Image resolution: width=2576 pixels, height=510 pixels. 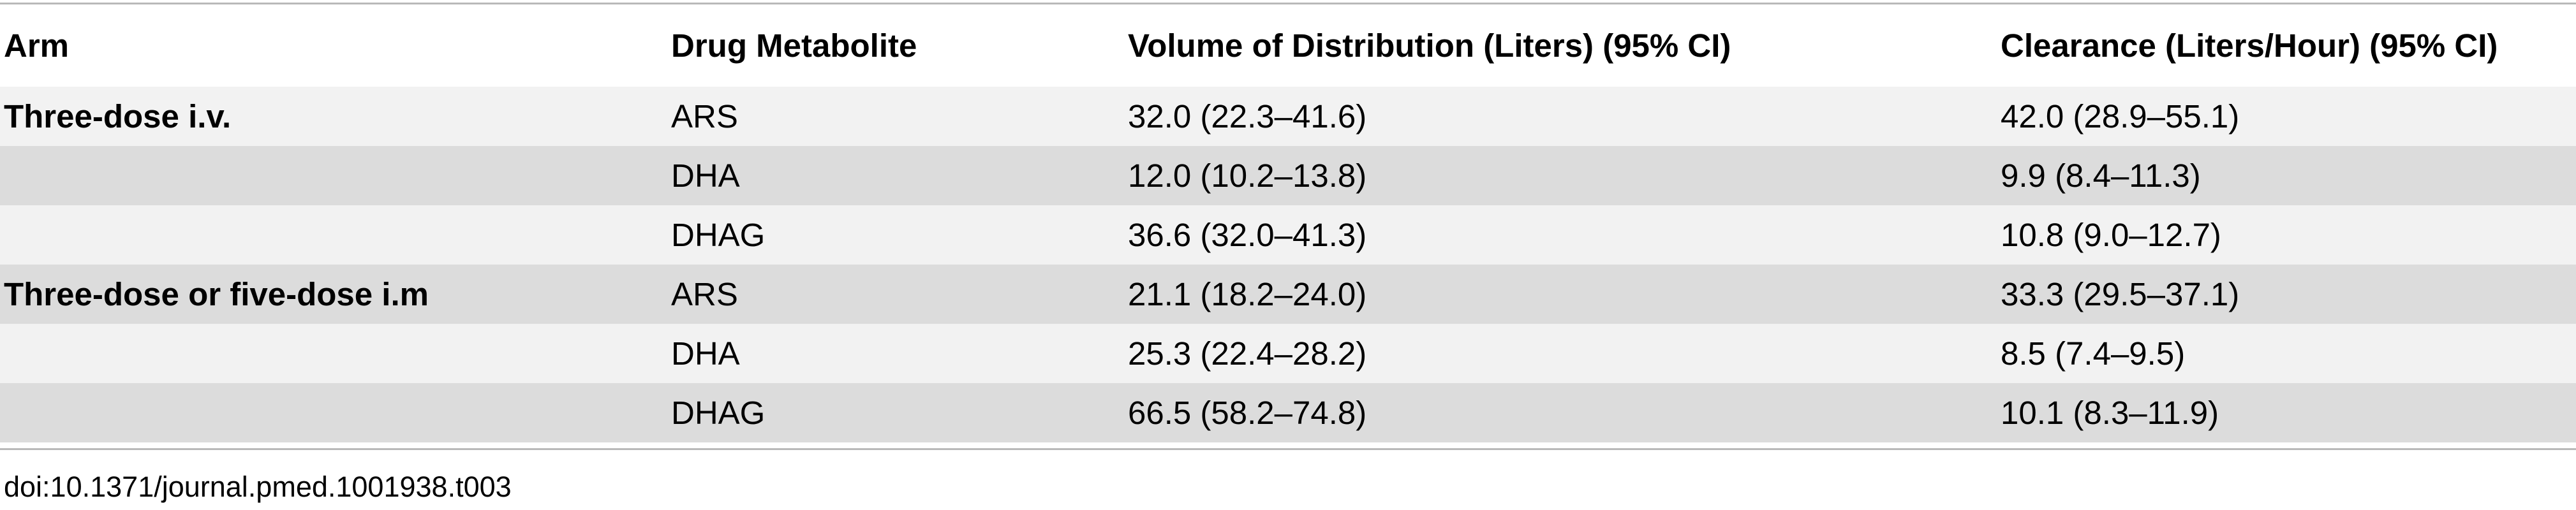 I want to click on table-row: DHAG 66.5 (58.2–74.8) 10.1 (8.3–11.9), so click(x=1288, y=412).